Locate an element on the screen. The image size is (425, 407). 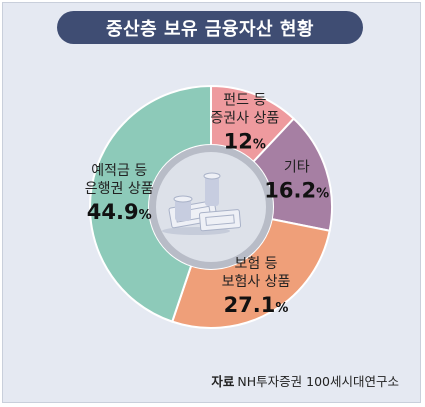
source-text: NH투자증권 100세시대연구소 is located at coordinates (318, 381).